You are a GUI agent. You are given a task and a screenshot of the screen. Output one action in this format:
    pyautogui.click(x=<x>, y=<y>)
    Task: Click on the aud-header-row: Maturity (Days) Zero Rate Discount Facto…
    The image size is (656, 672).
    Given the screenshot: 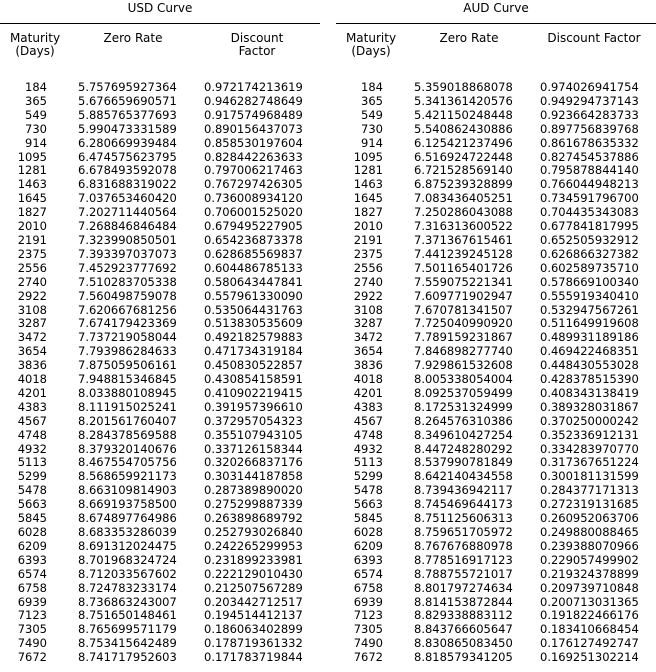 What is the action you would take?
    pyautogui.click(x=496, y=47)
    